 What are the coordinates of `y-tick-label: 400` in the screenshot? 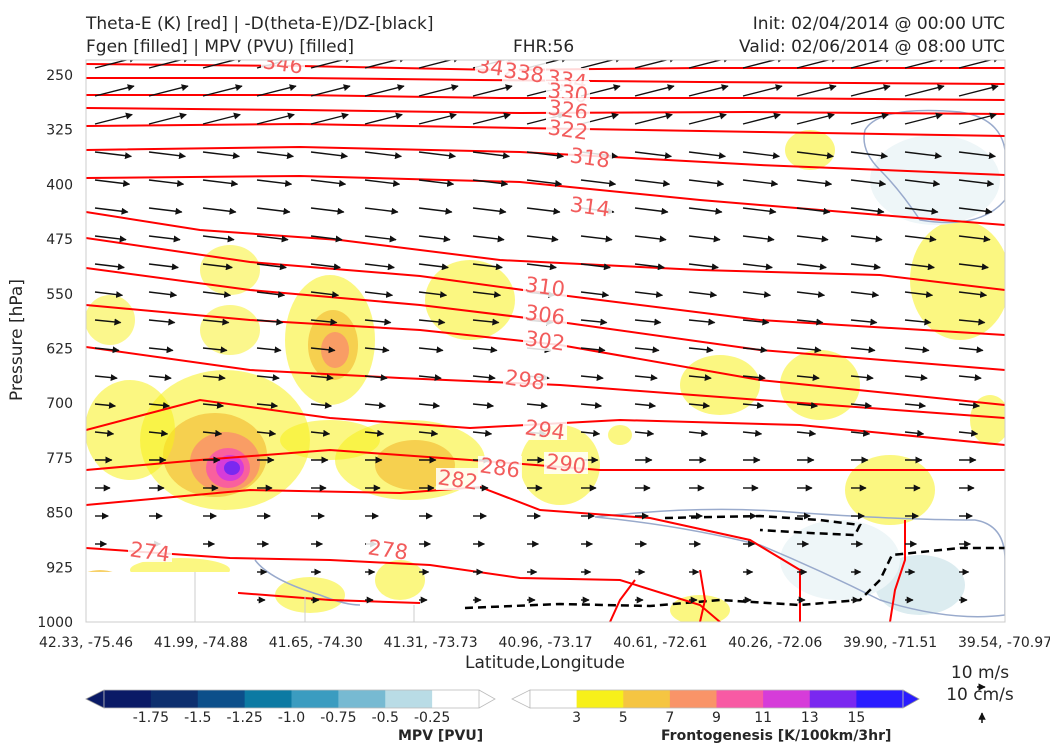 It's located at (59, 185).